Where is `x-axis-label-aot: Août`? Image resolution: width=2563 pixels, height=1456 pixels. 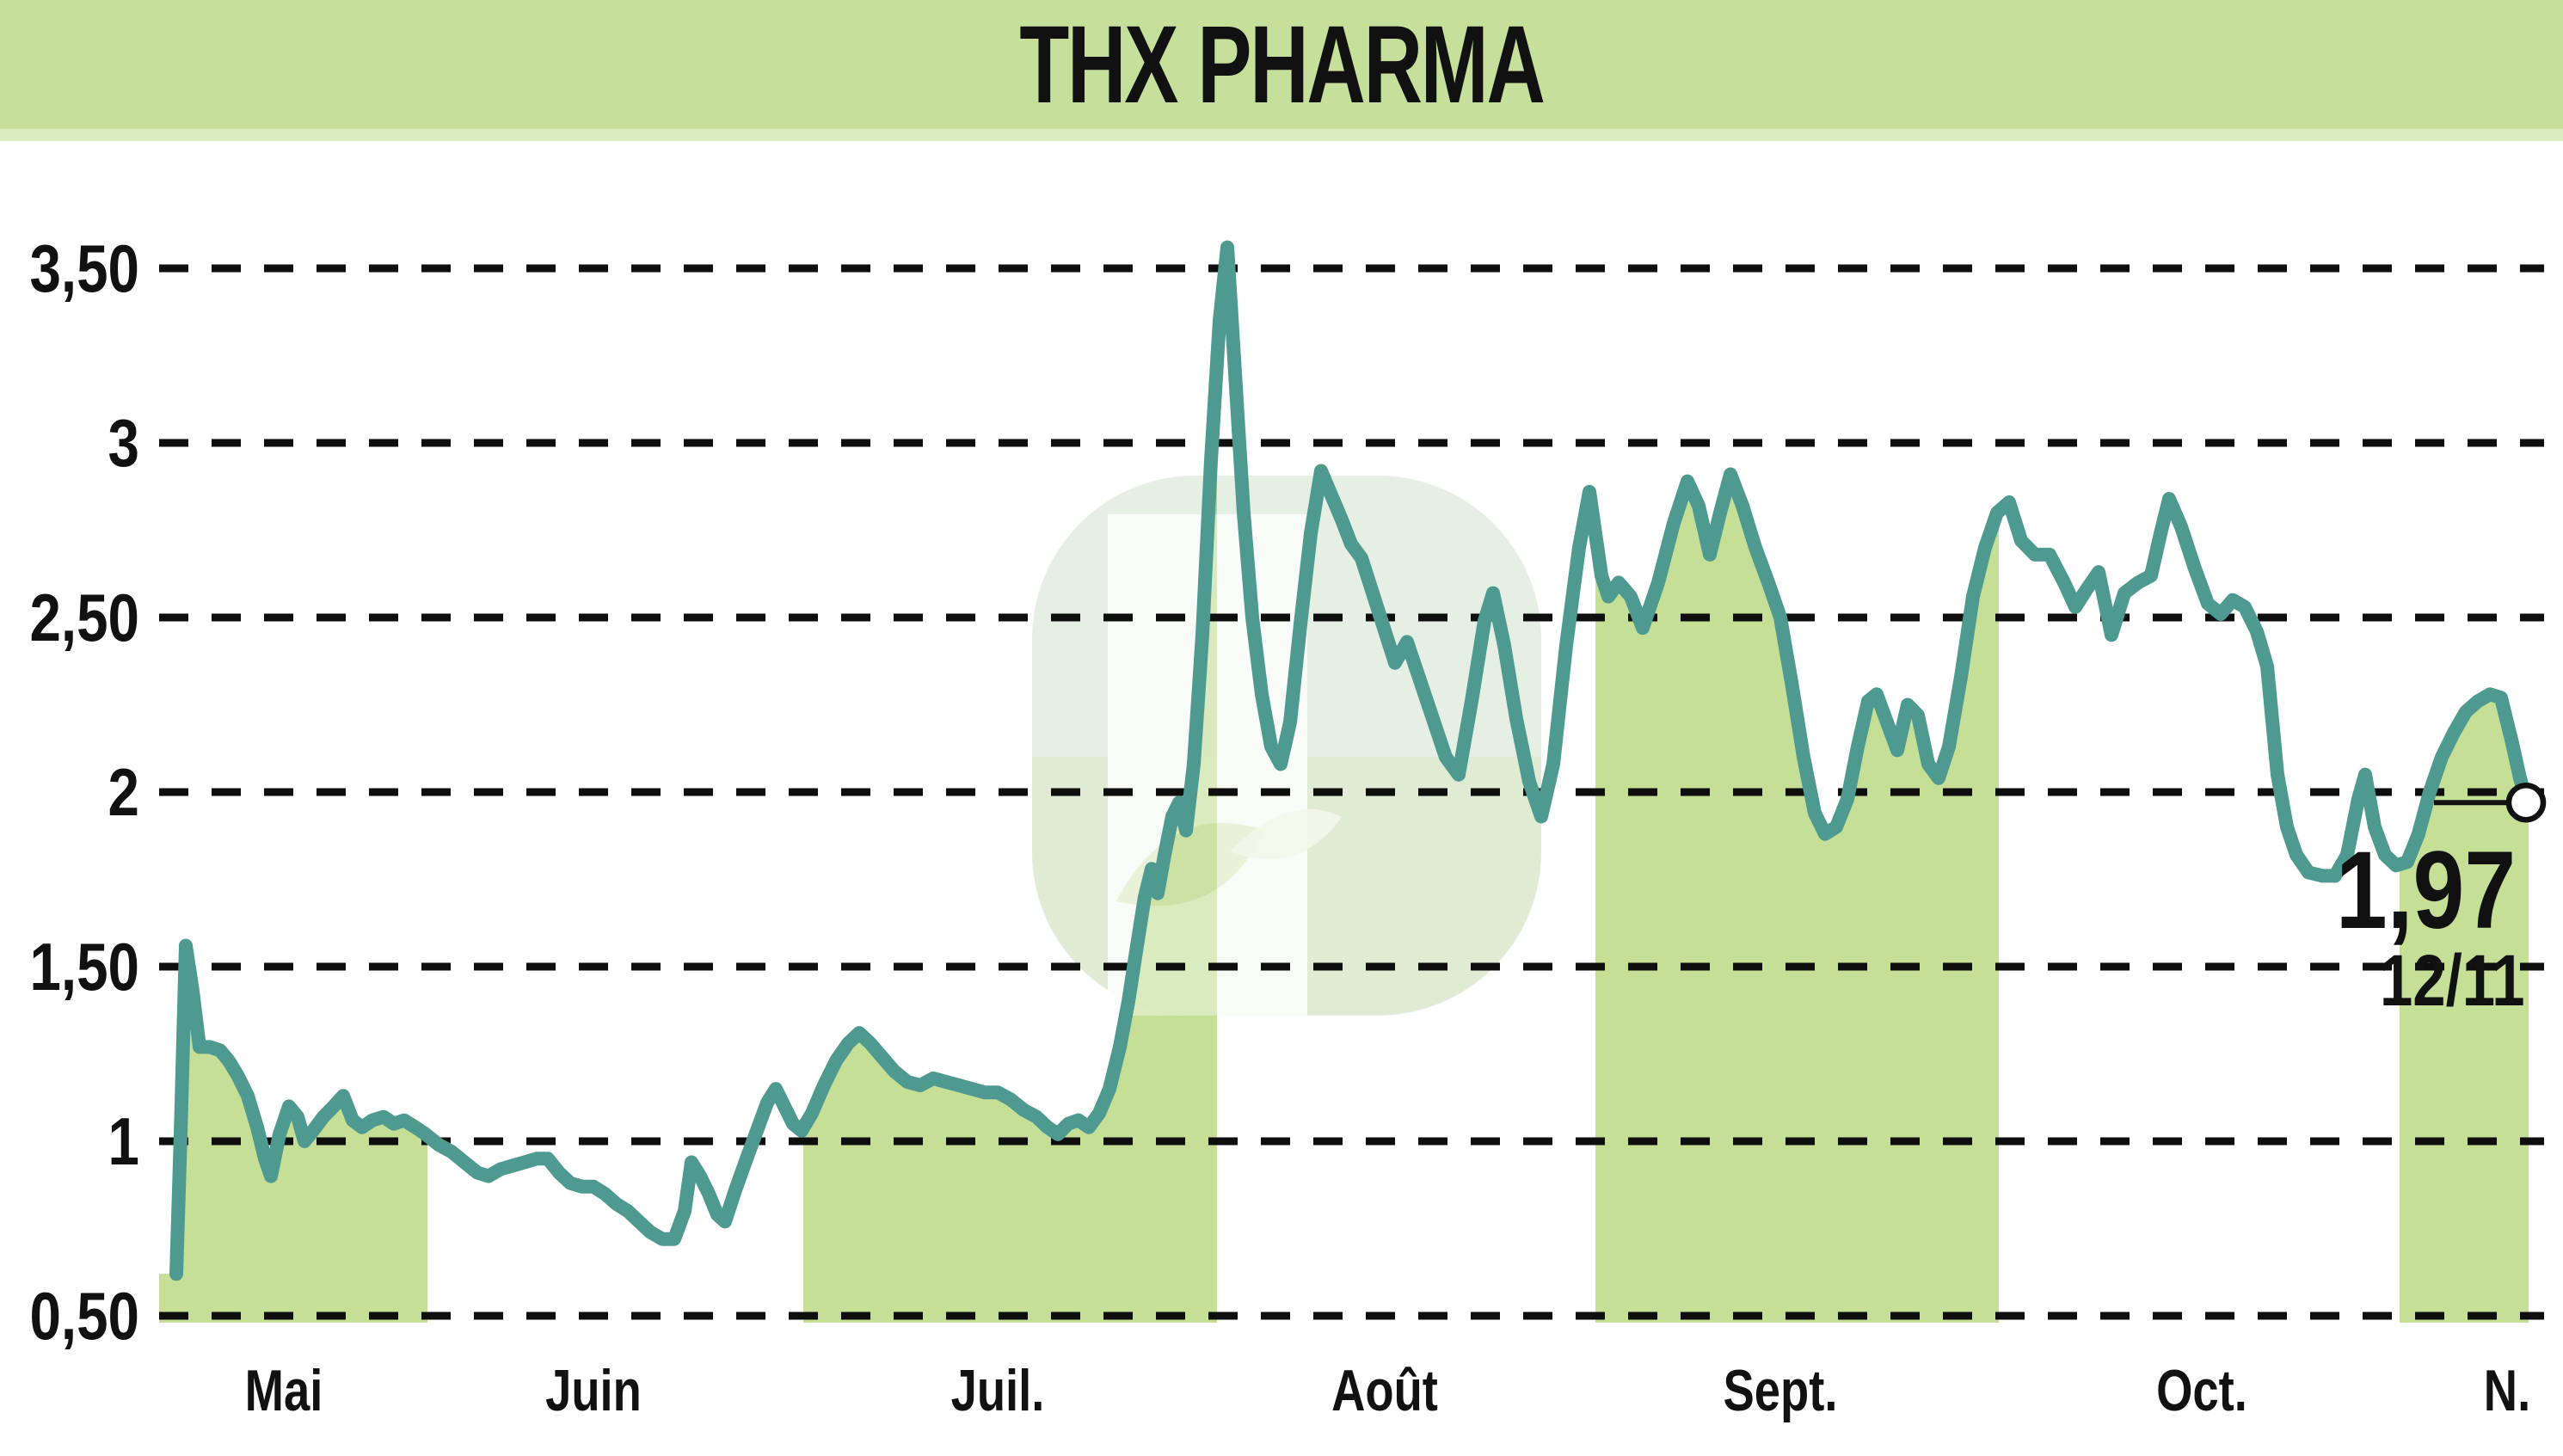 x-axis-label-aot: Août is located at coordinates (1384, 1391).